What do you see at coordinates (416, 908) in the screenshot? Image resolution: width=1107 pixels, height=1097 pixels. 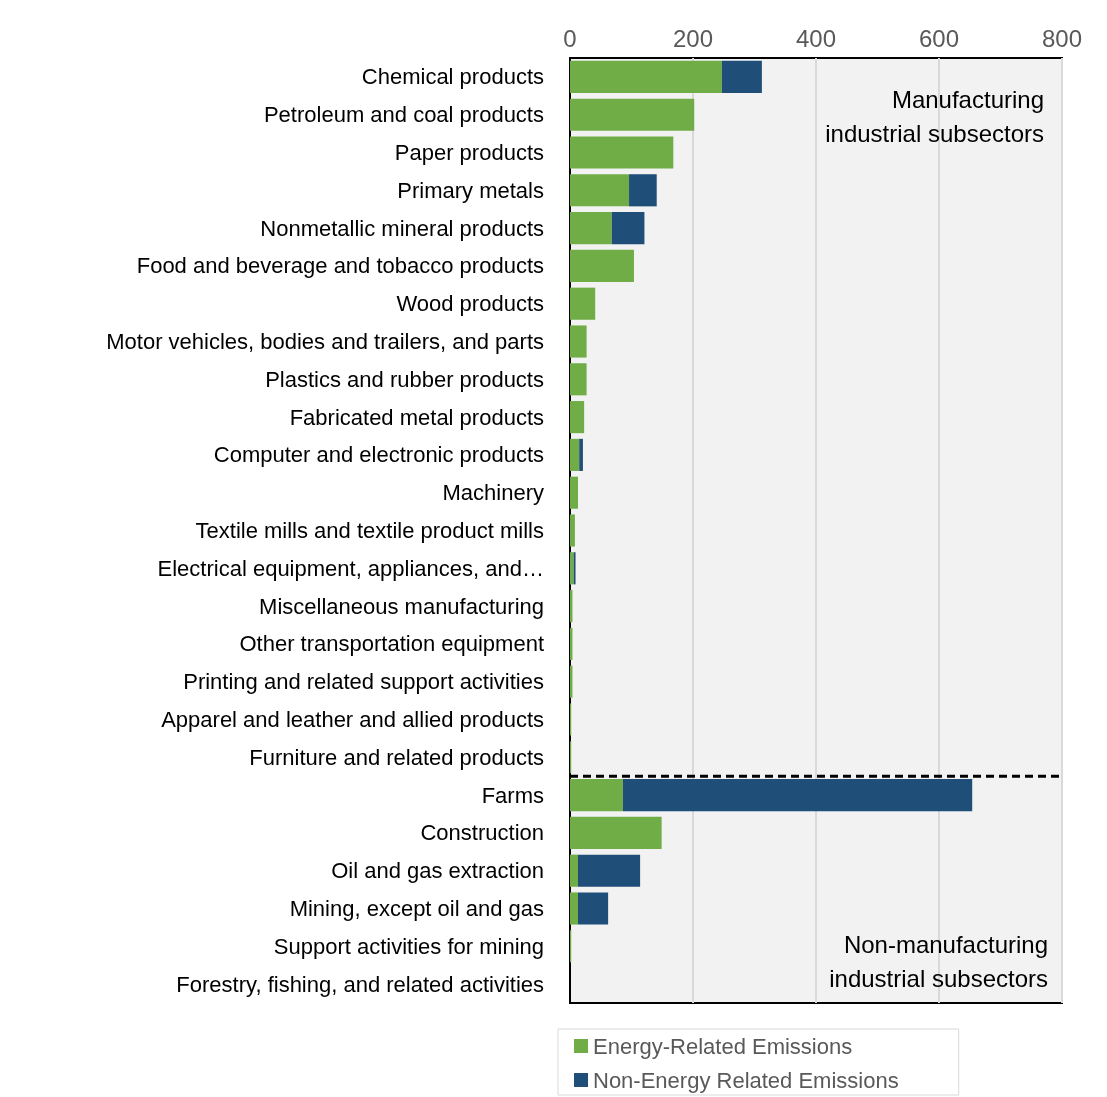 I see `y-tick-label: Mining, except oil and gas` at bounding box center [416, 908].